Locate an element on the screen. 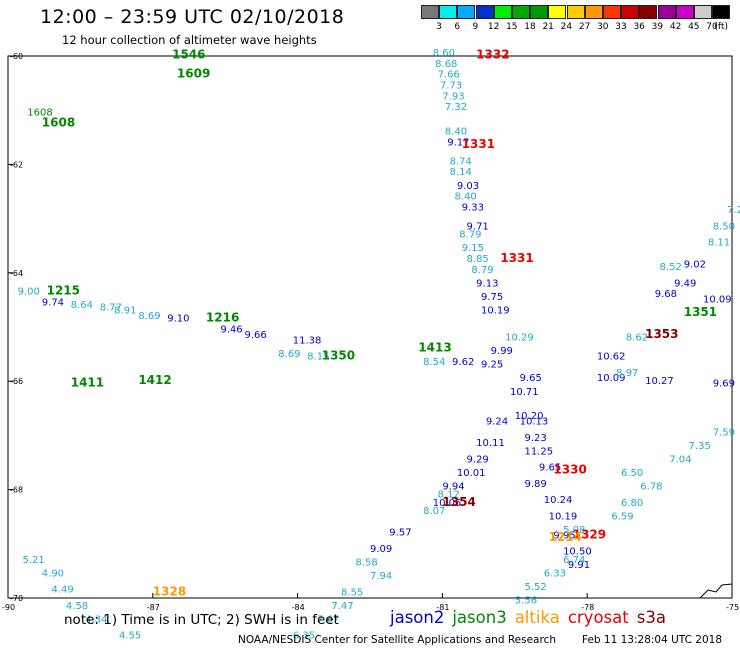 This screenshot has width=740, height=650. swh-value: 4.90 is located at coordinates (53, 573).